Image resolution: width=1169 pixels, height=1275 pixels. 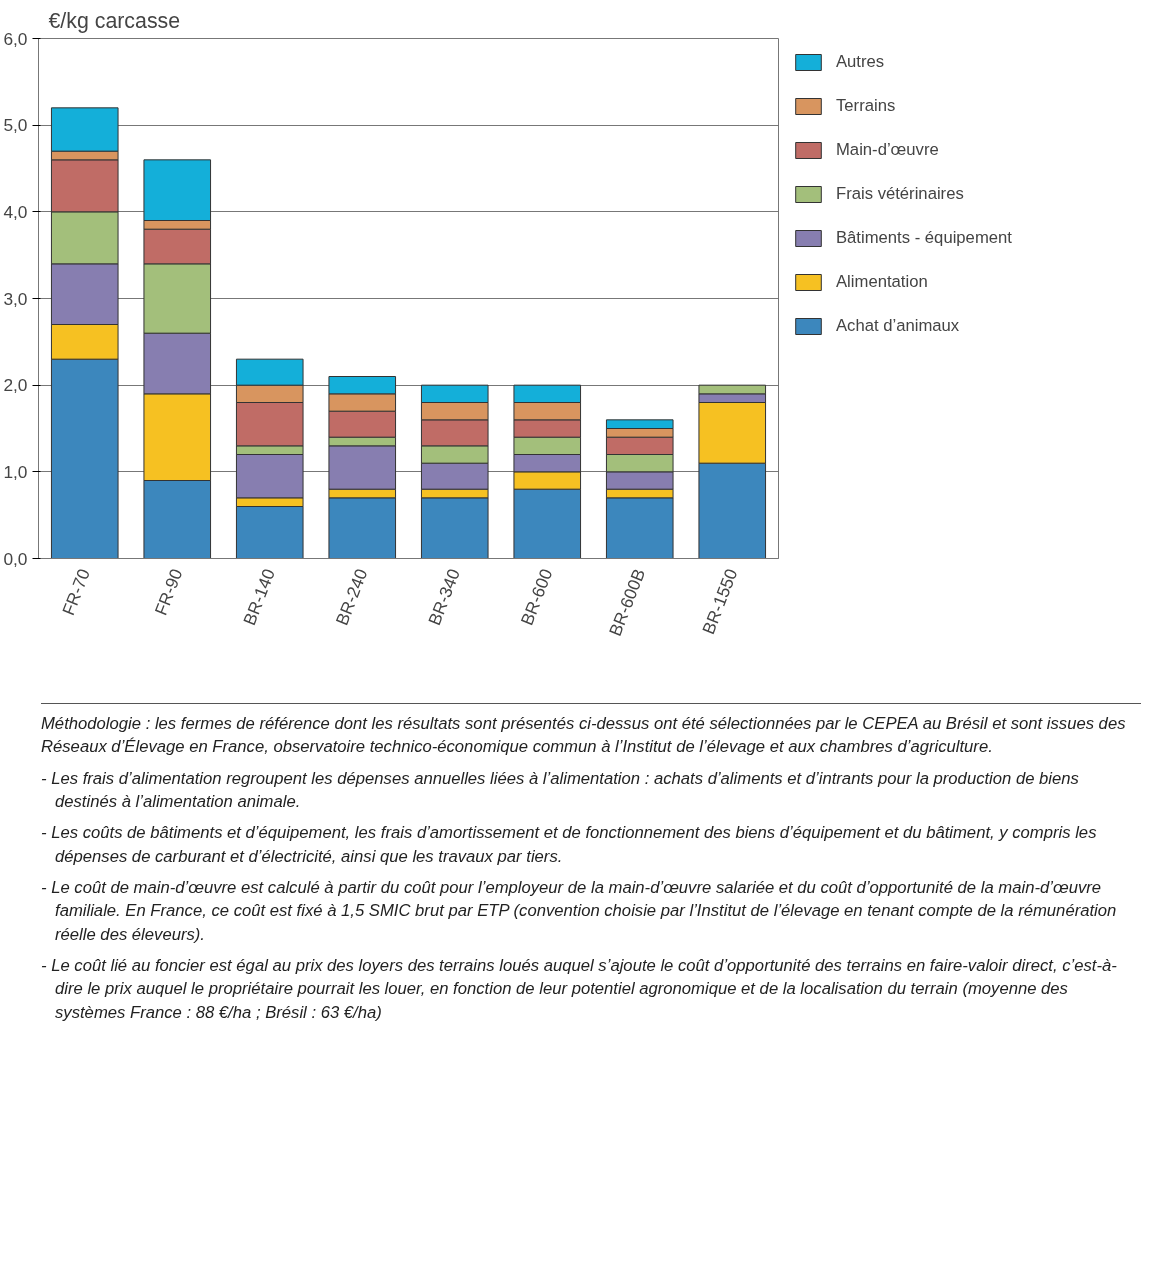 What do you see at coordinates (15, 38) in the screenshot?
I see `y-tick-label: 6,0` at bounding box center [15, 38].